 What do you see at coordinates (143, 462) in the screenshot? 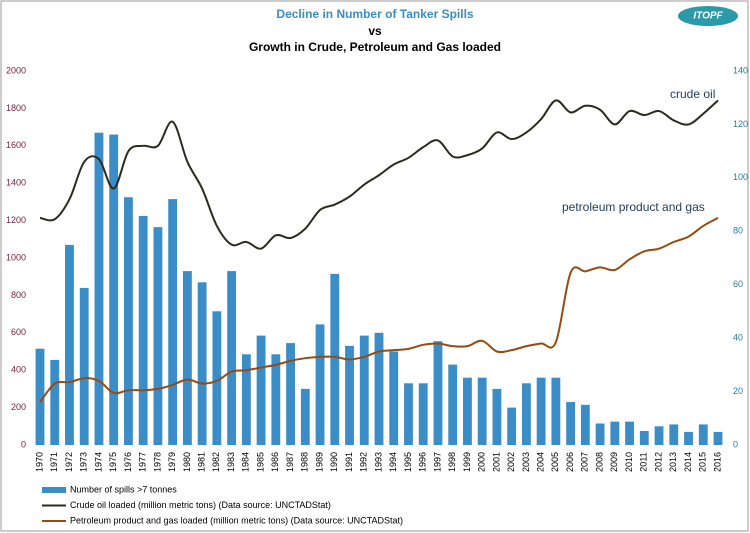
I see `x-tick-label: 1977` at bounding box center [143, 462].